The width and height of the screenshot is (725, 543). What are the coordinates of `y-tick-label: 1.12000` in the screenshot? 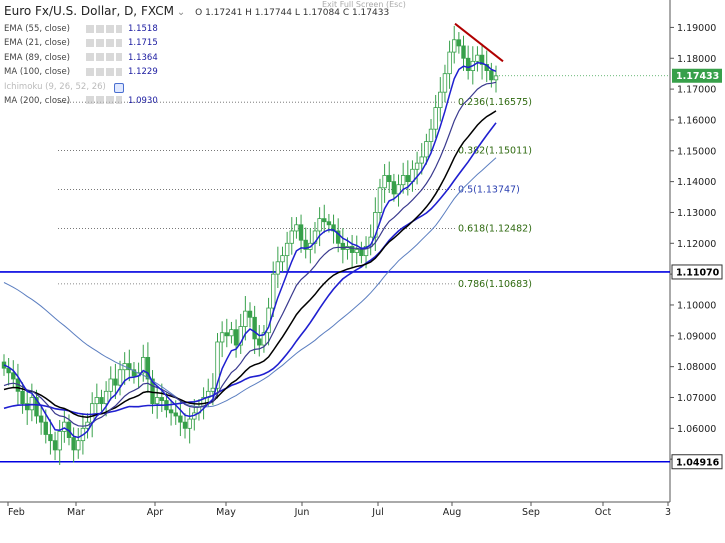 It's located at (696, 244).